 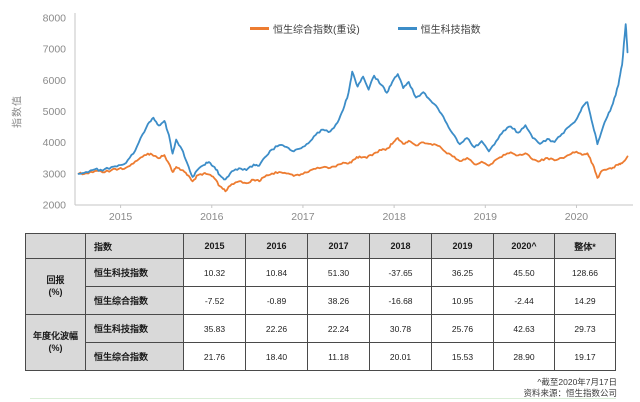 What do you see at coordinates (214, 272) in the screenshot?
I see `value-cell: 10.32` at bounding box center [214, 272].